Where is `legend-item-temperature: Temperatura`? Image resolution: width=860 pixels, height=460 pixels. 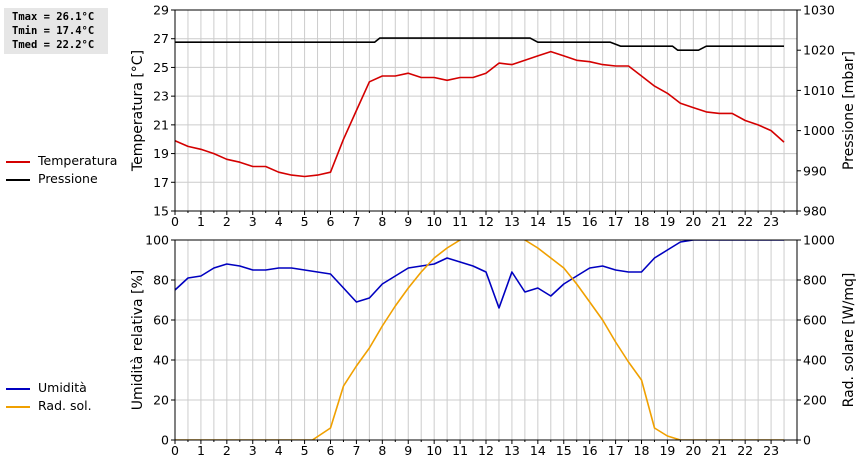
legend-item-temperature: Temperatura is located at coordinates (61, 161).